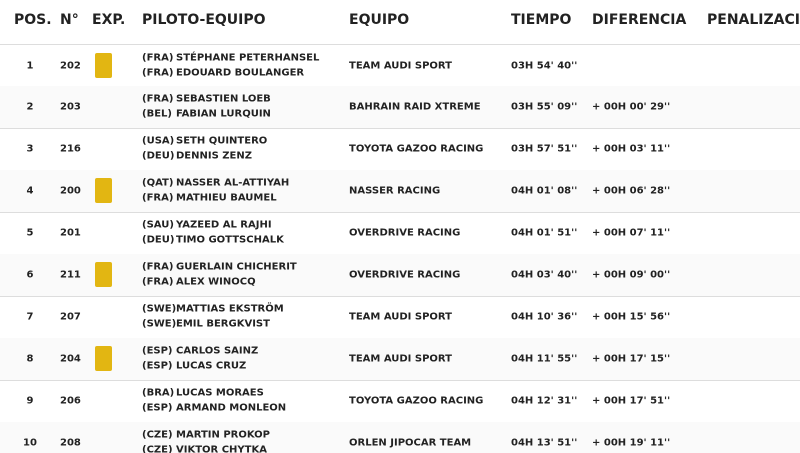  Describe the element at coordinates (70, 359) in the screenshot. I see `car-number: 204` at that location.